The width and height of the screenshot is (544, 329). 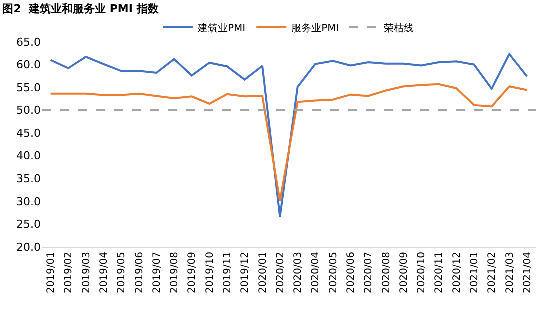 I want to click on y-tick-label: 55.0, so click(x=28, y=87).